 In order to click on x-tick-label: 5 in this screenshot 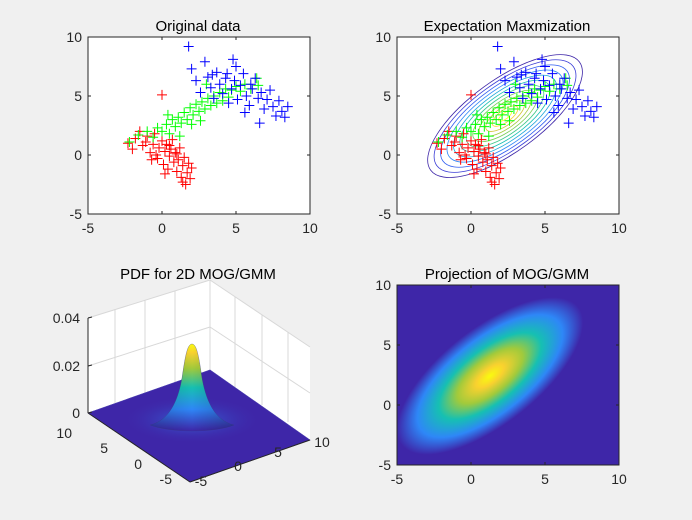, I will do `click(236, 228)`.